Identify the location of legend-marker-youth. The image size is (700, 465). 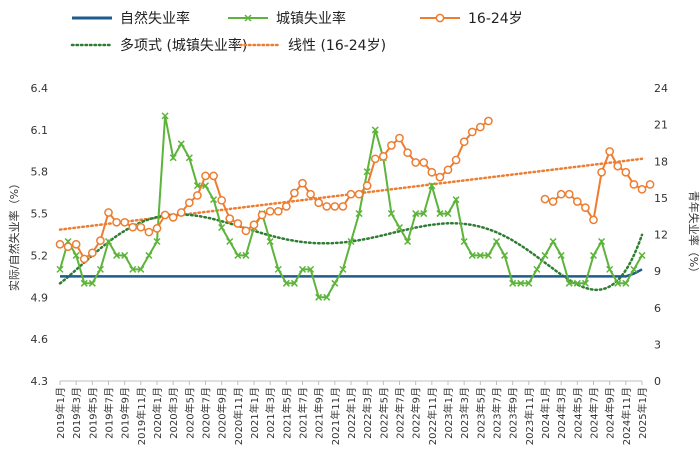
(440, 18).